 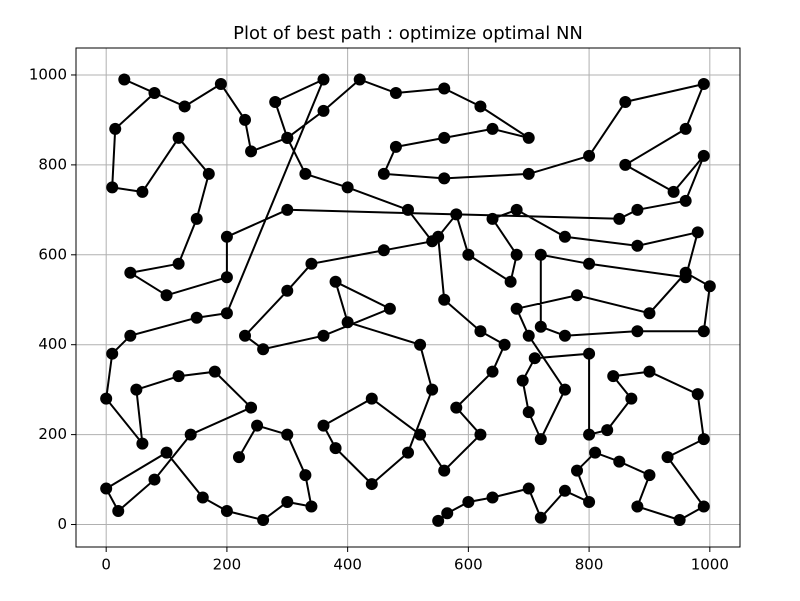 I want to click on x-tick-label: 800, so click(x=589, y=565).